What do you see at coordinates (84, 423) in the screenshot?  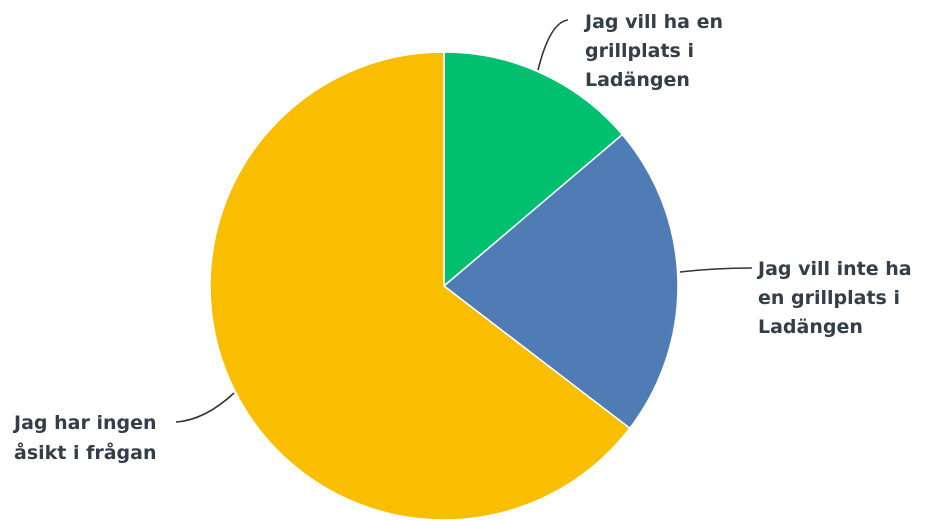 I see `slice-label-line: Jag har ingen` at bounding box center [84, 423].